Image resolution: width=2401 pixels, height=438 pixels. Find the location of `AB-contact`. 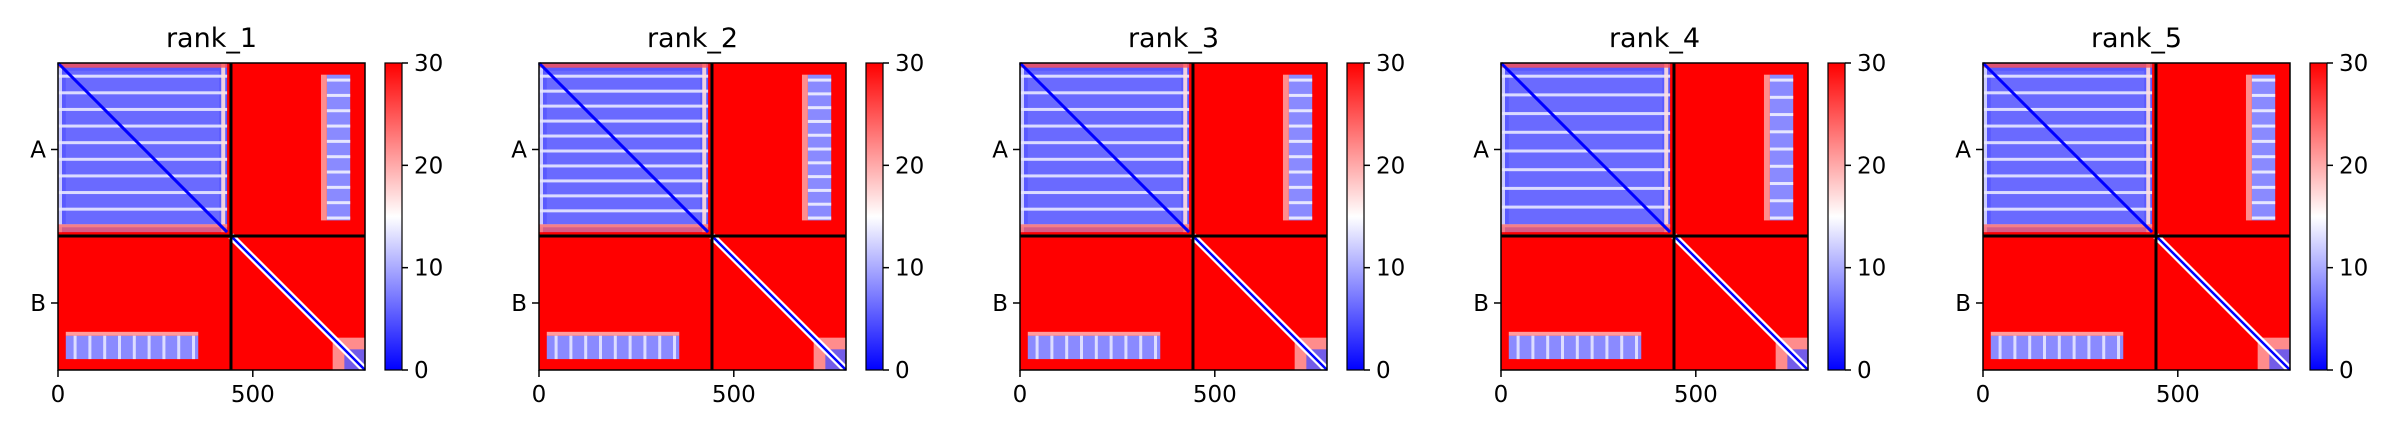

AB-contact is located at coordinates (819, 147).